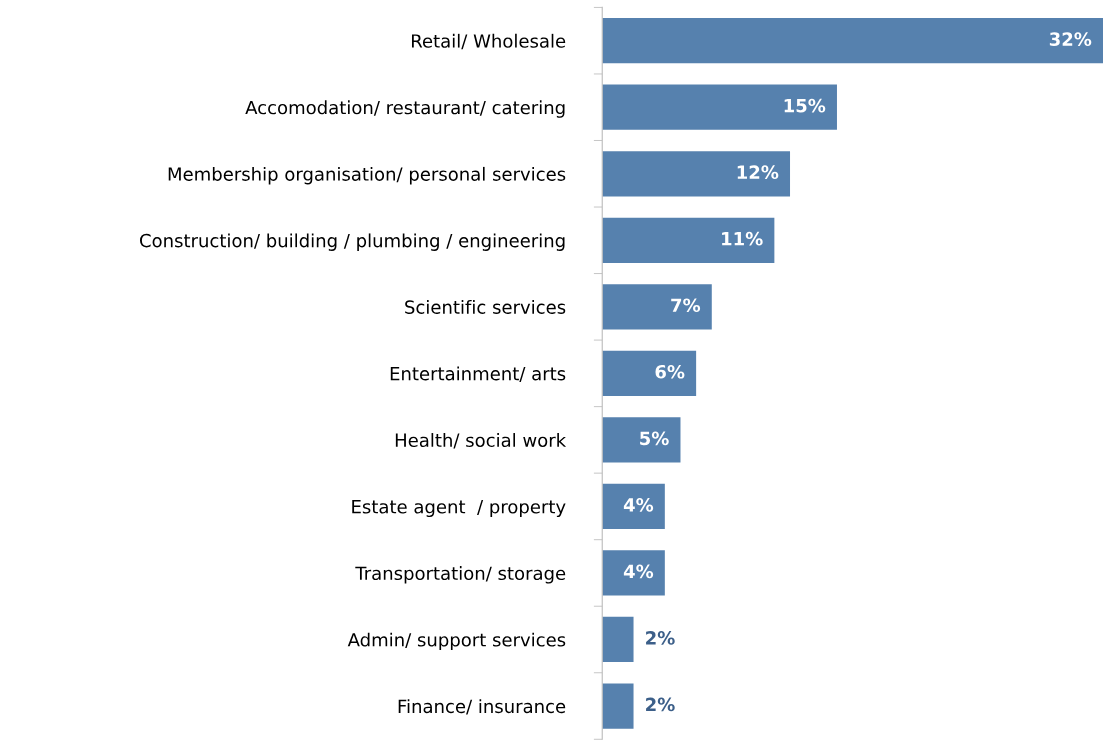 The image size is (1103, 743). I want to click on data-label: 15%, so click(805, 105).